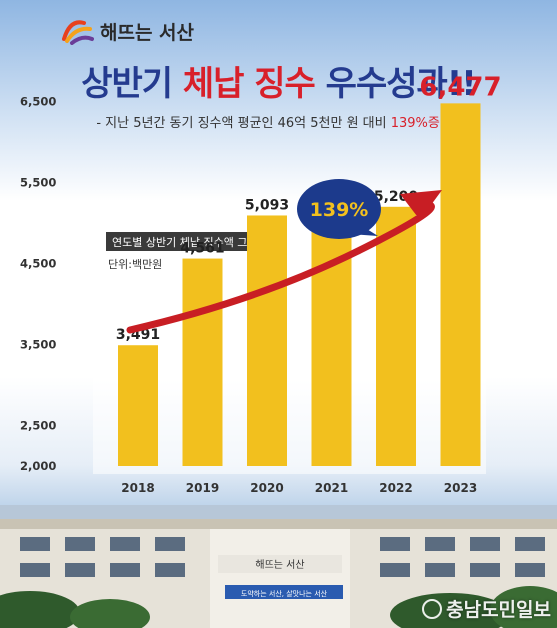  I want to click on subtitle-main: - 지난 5년간 동기 징수액 평균인 46억 5천만 원 대비, so click(243, 123).